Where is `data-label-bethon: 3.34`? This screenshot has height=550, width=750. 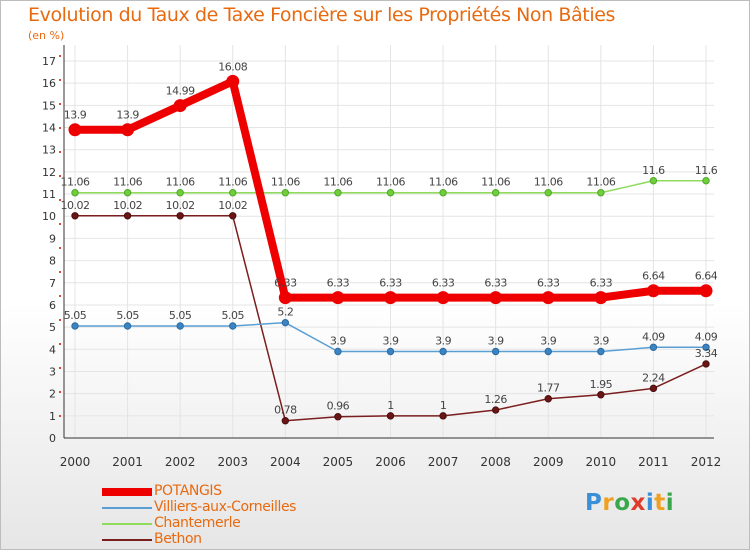
data-label-bethon: 3.34 is located at coordinates (706, 353).